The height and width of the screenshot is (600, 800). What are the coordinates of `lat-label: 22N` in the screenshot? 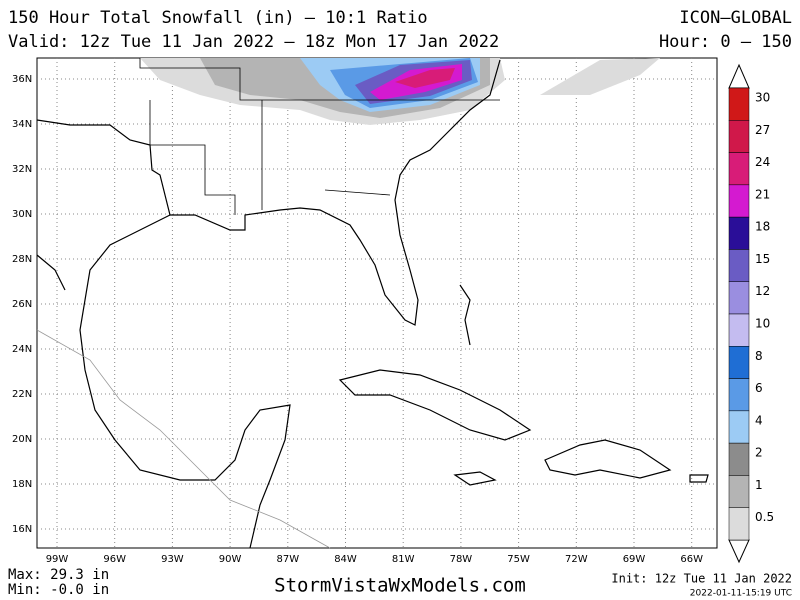 It's located at (22, 394).